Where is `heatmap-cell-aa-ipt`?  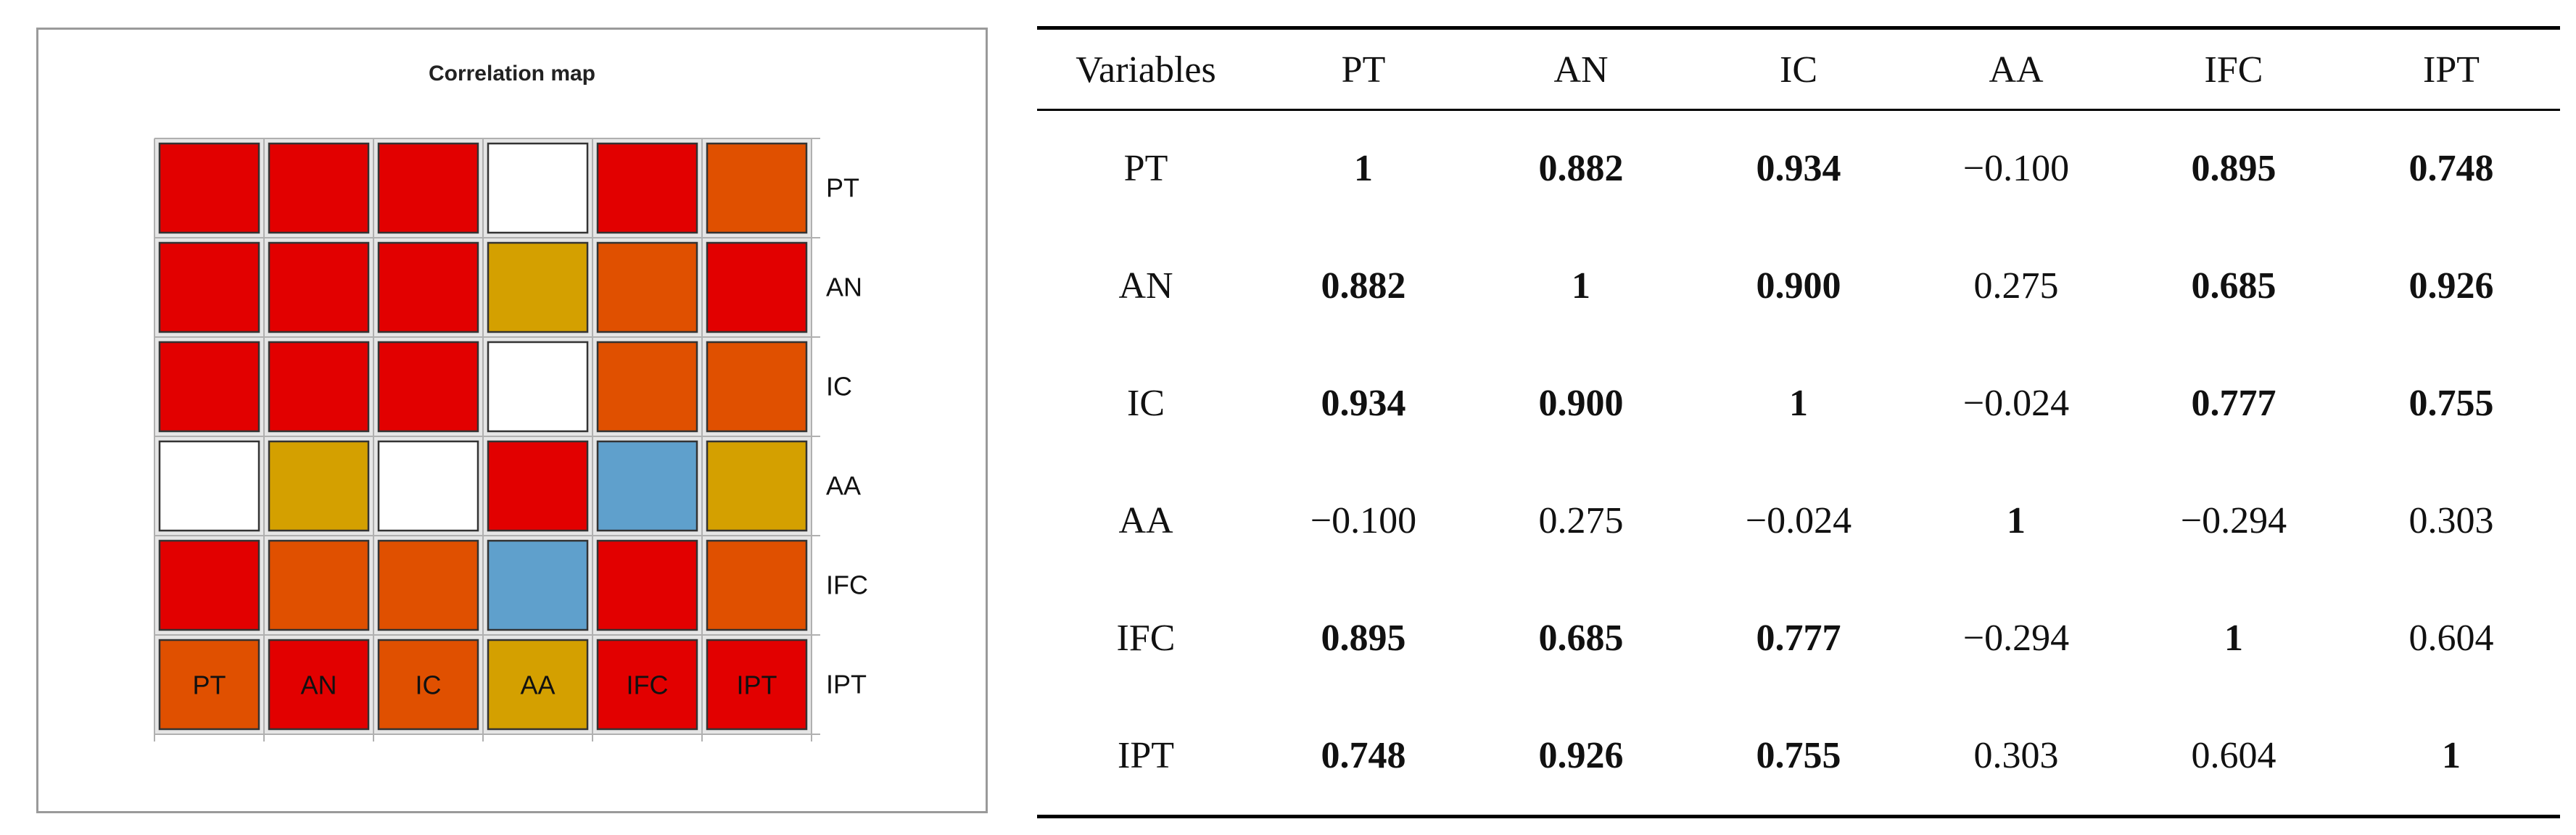 heatmap-cell-aa-ipt is located at coordinates (757, 486).